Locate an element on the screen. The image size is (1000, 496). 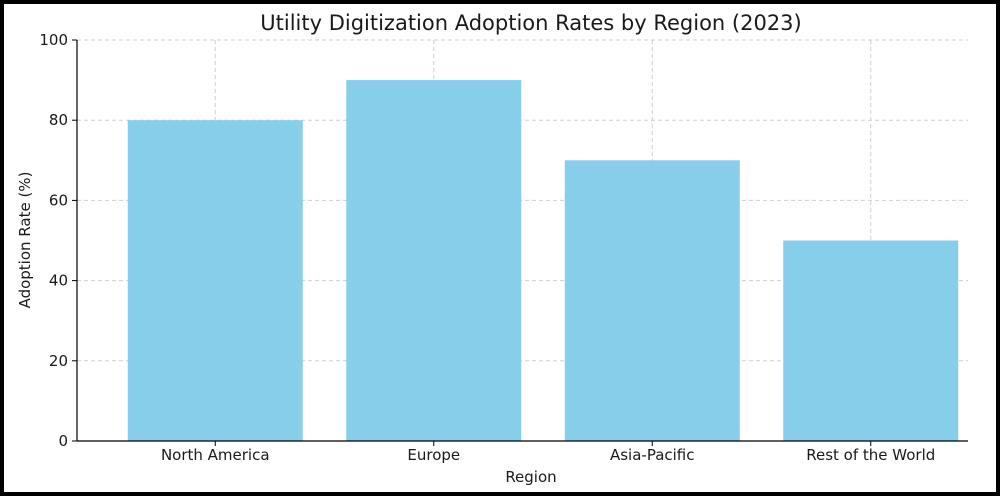
x-tick-label: North America is located at coordinates (215, 455).